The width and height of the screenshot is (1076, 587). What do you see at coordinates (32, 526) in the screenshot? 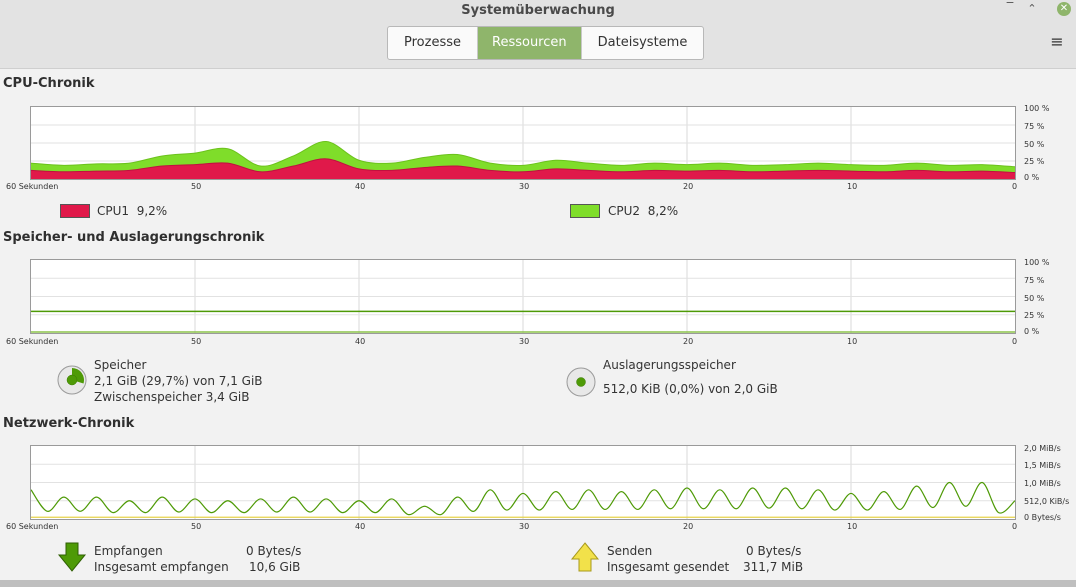
I see `net-x-tick-60: 60 Sekunden` at bounding box center [32, 526].